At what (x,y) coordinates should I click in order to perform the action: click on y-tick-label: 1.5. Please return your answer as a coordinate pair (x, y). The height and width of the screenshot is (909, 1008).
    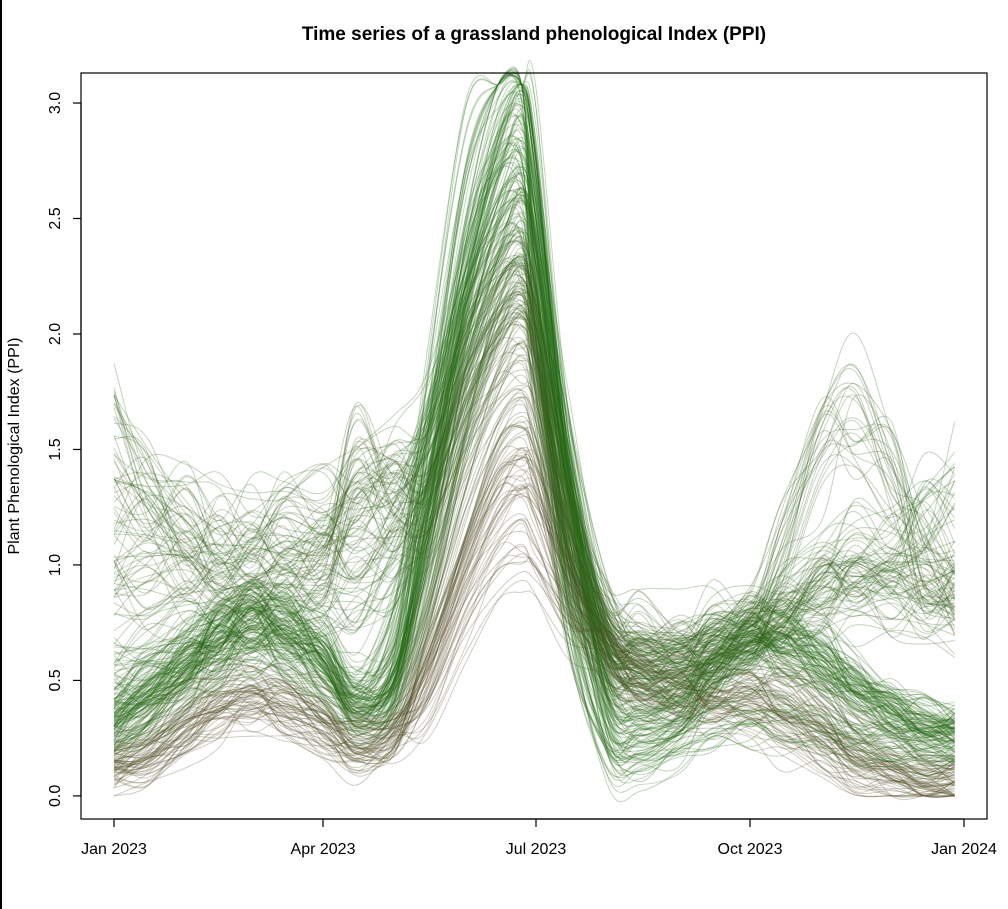
    Looking at the image, I should click on (55, 449).